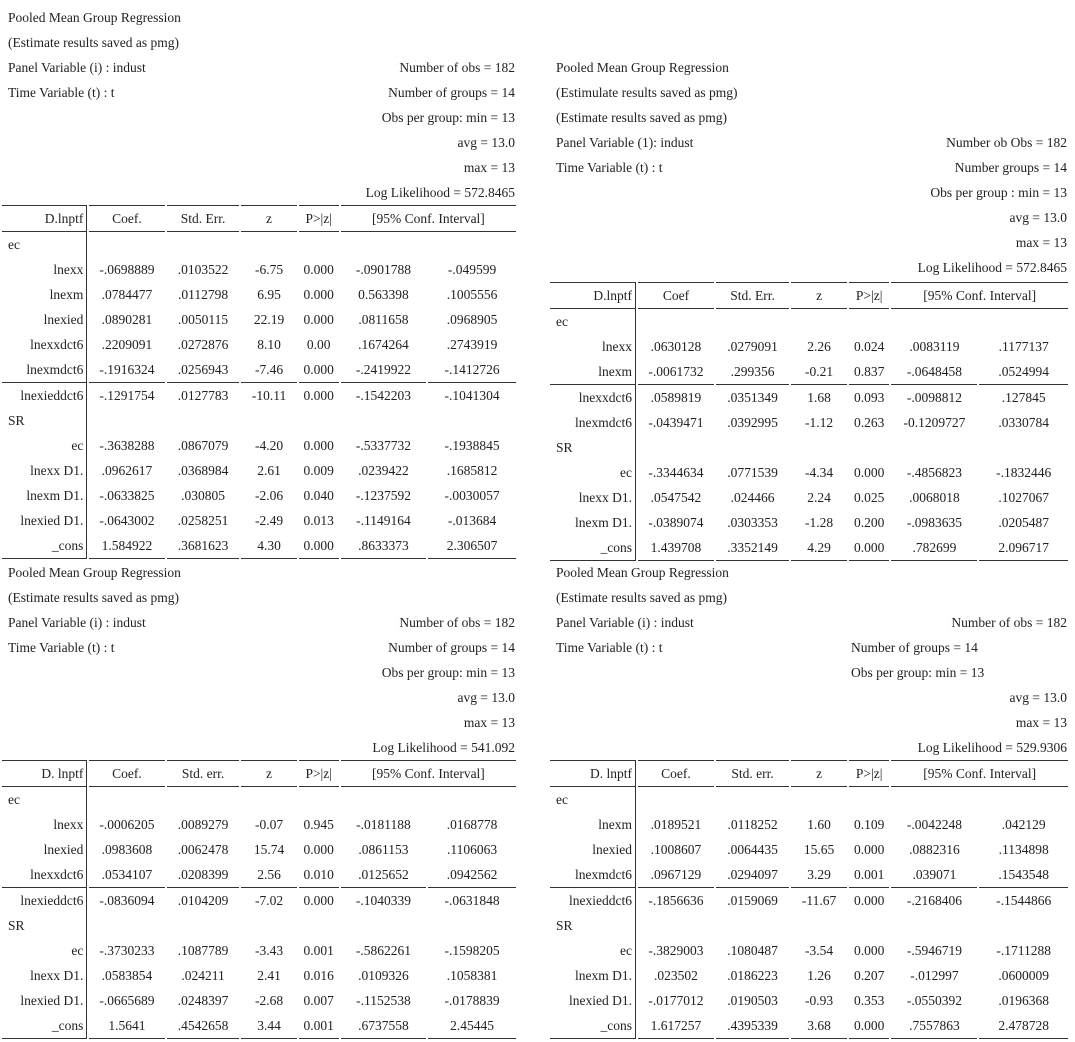 The height and width of the screenshot is (1042, 1075). I want to click on std-err-cell: .0103522, so click(203, 269).